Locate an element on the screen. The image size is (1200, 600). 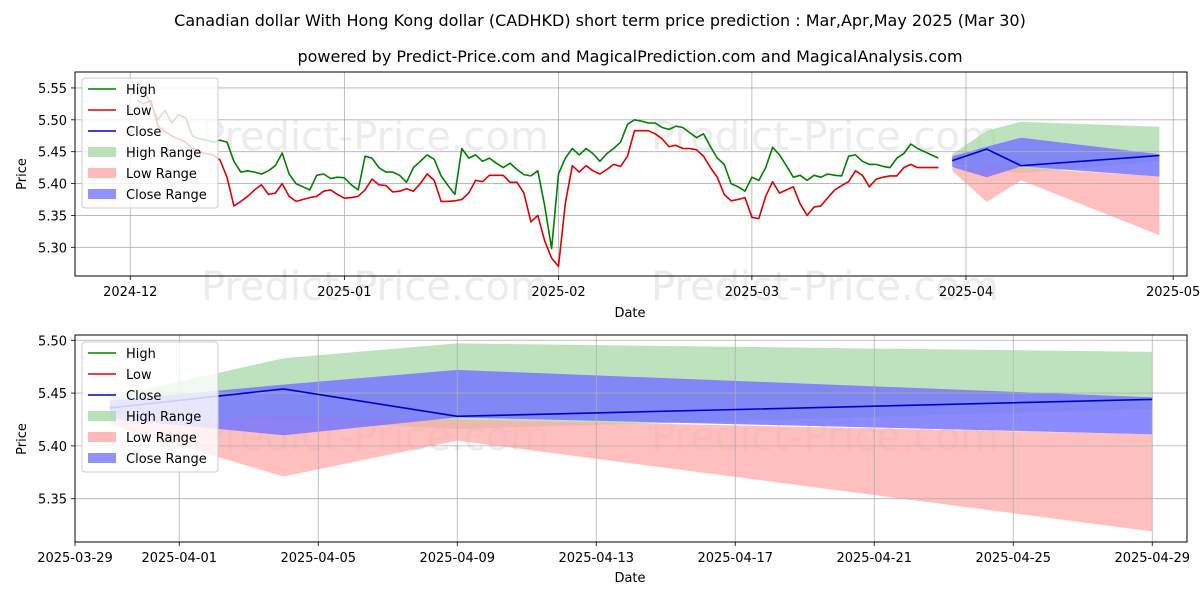
x-tick-label: 2025-04 is located at coordinates (966, 292).